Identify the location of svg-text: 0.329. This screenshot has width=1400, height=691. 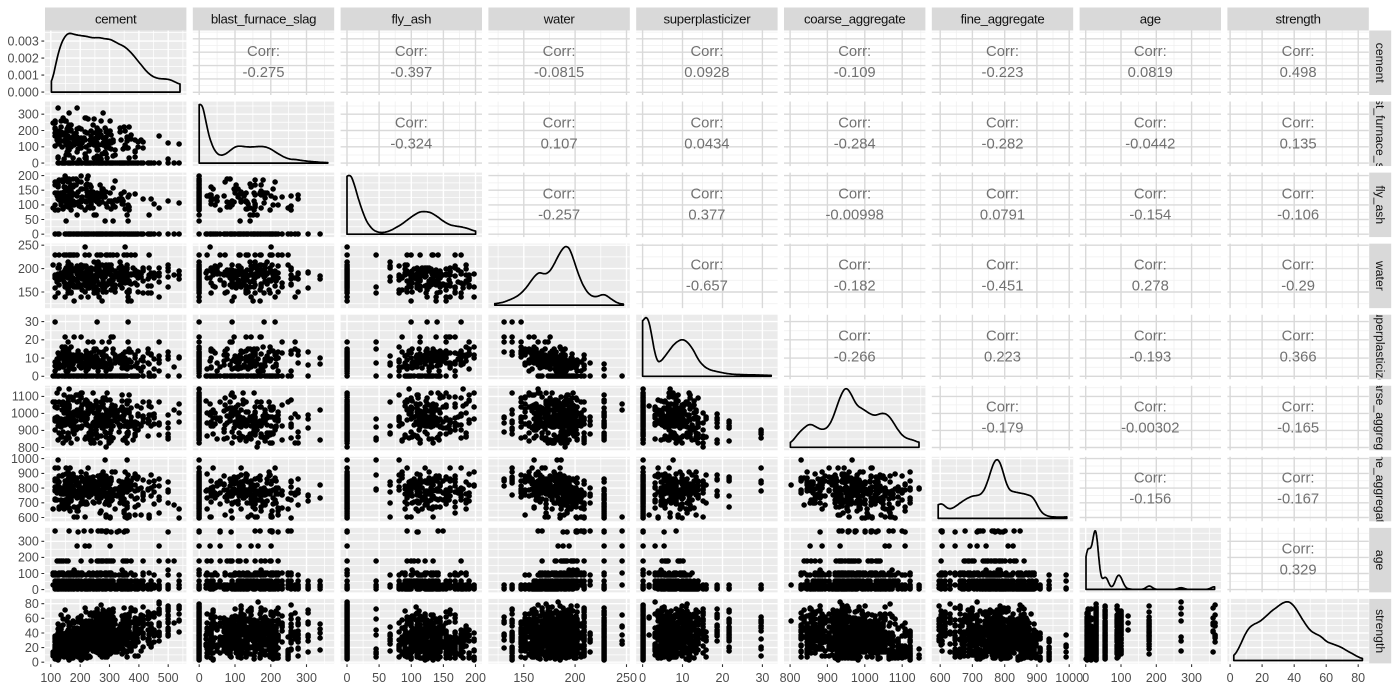
(1298, 571).